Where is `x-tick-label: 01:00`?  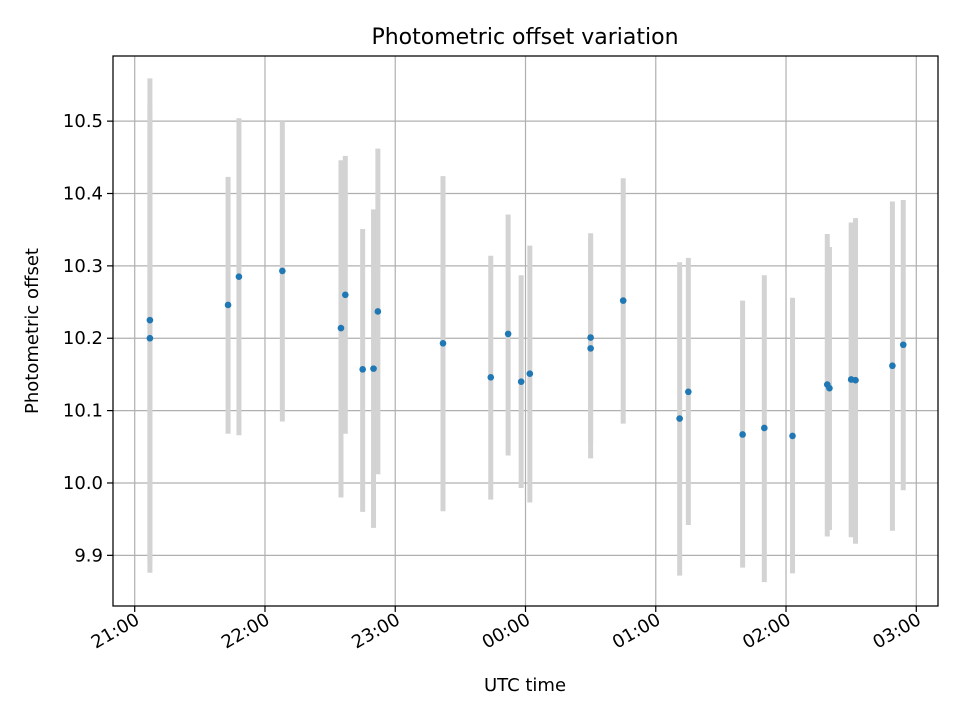 x-tick-label: 01:00 is located at coordinates (636, 631).